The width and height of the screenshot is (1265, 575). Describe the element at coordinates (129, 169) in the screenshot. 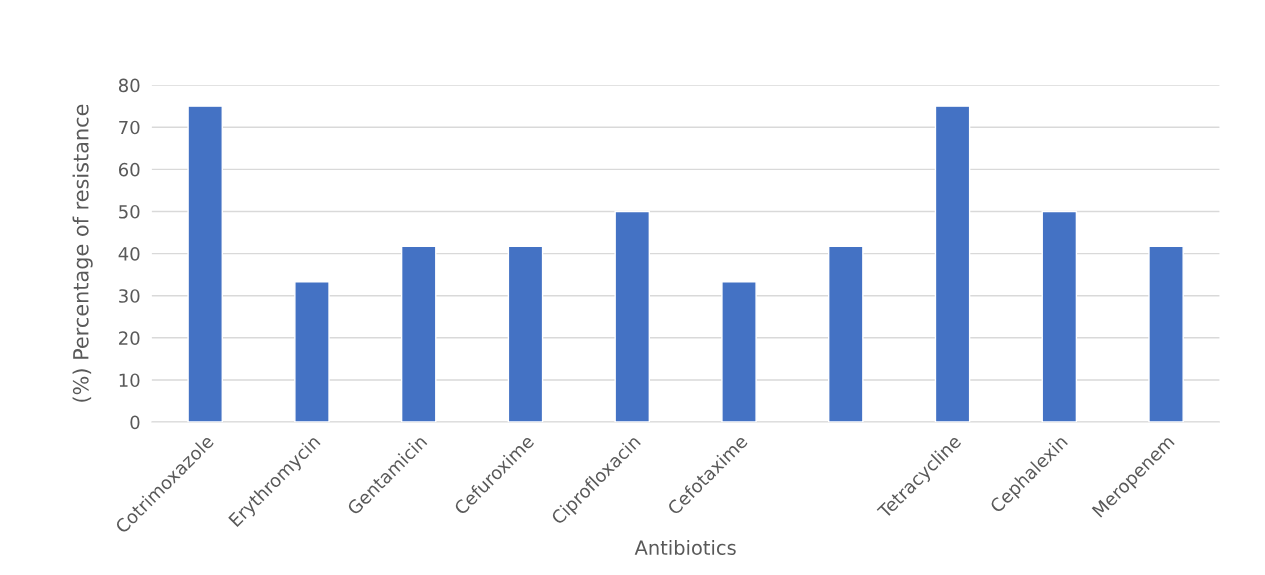

I see `y-tick-label: 60` at that location.